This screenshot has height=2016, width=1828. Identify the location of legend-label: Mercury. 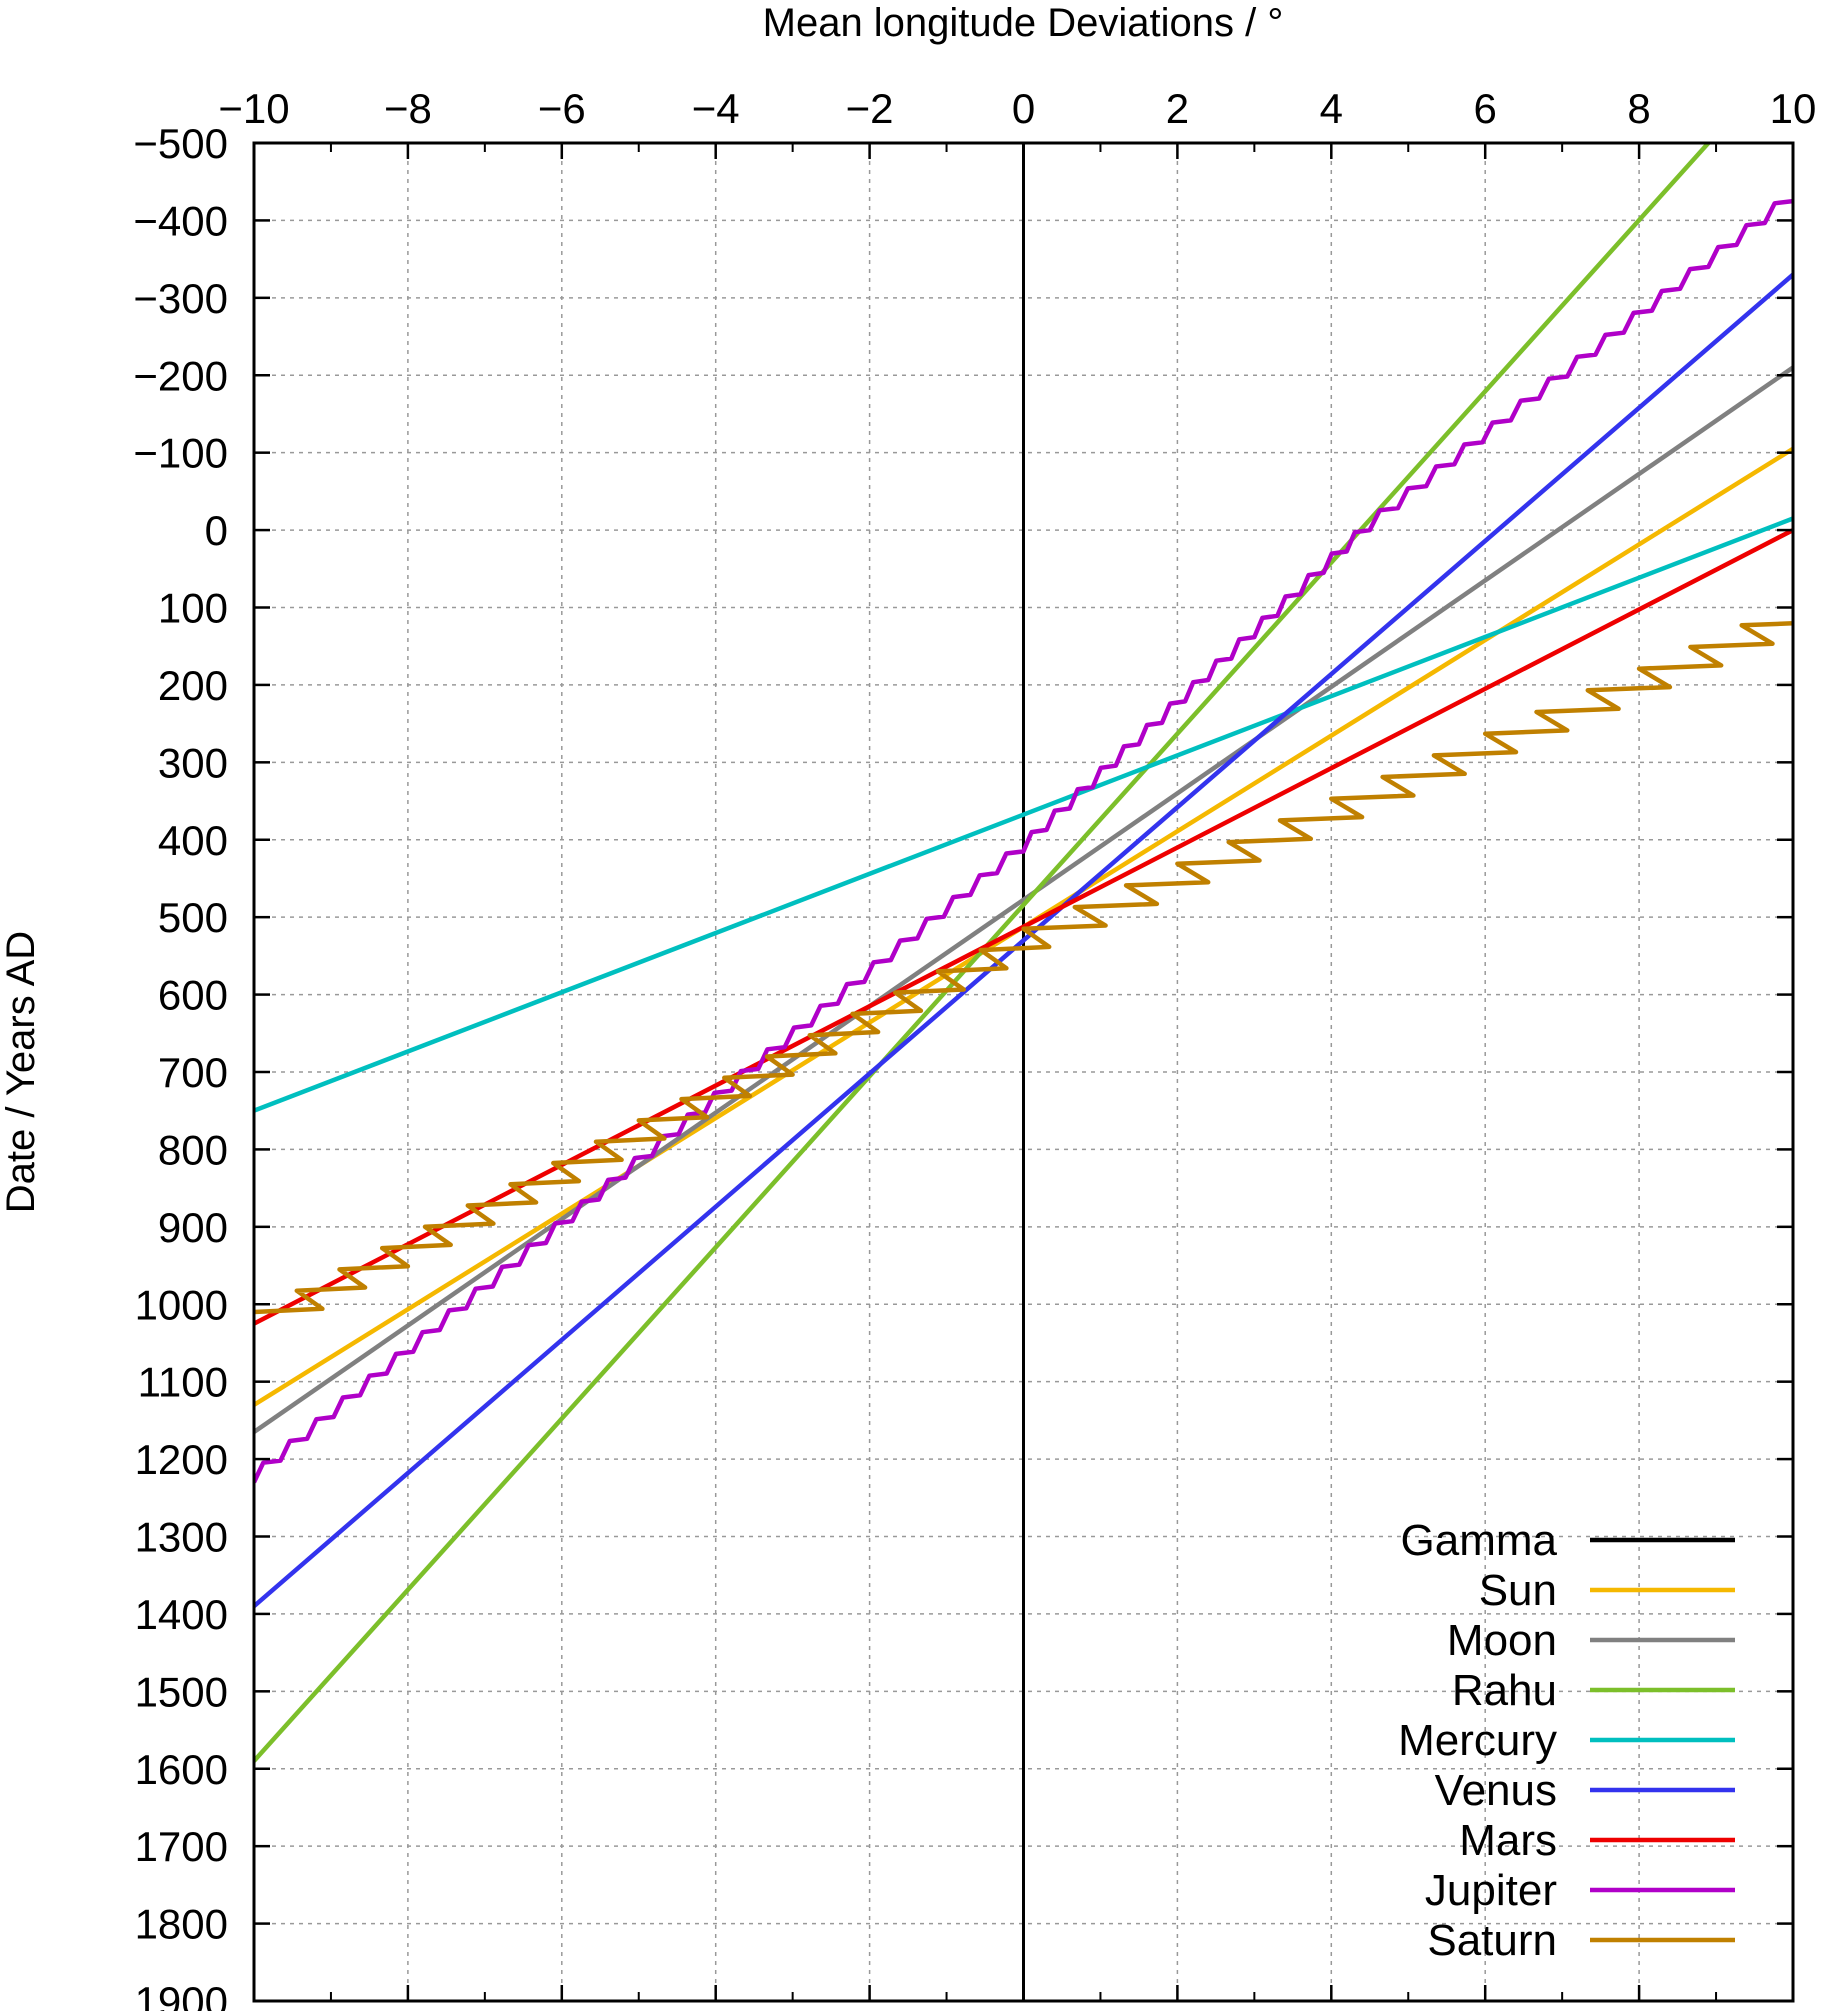
(1477, 1740).